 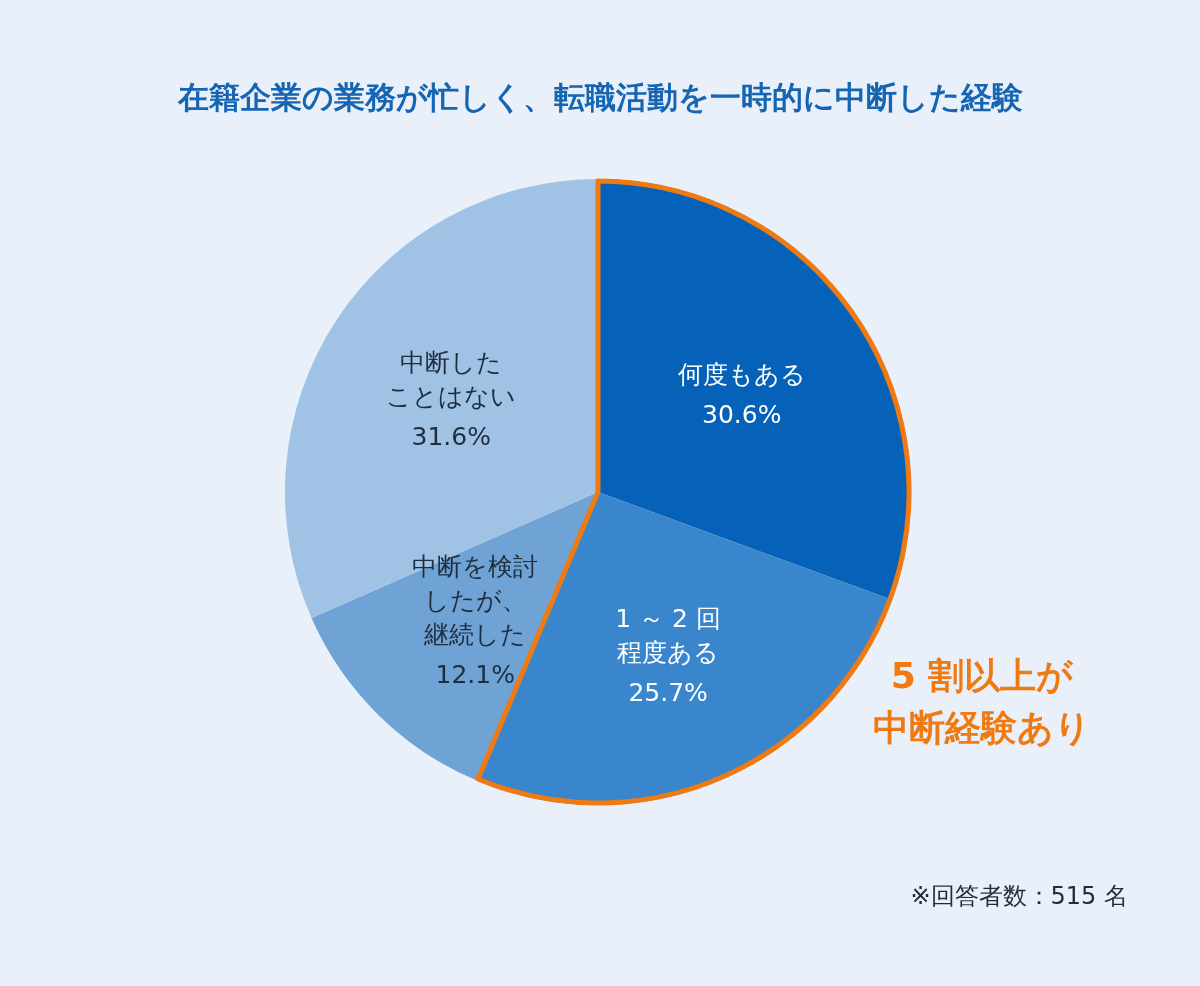 I want to click on text: 5 割以上が中断経験あり, so click(x=982, y=701).